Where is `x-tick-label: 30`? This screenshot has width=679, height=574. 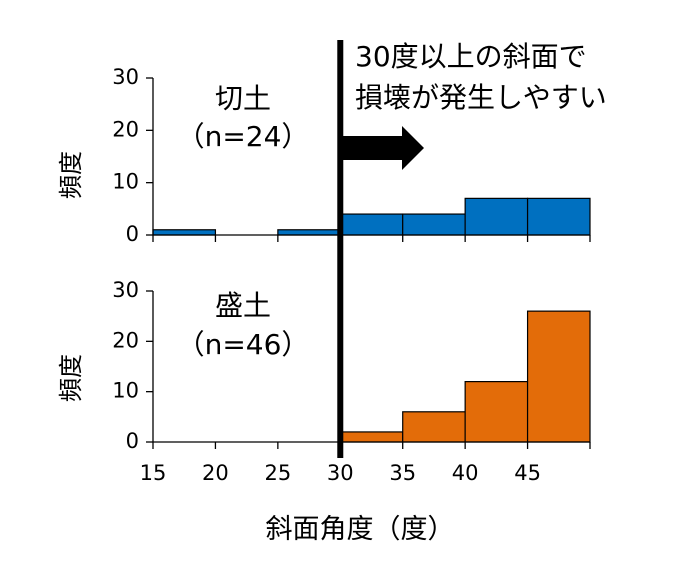 x-tick-label: 30 is located at coordinates (340, 473).